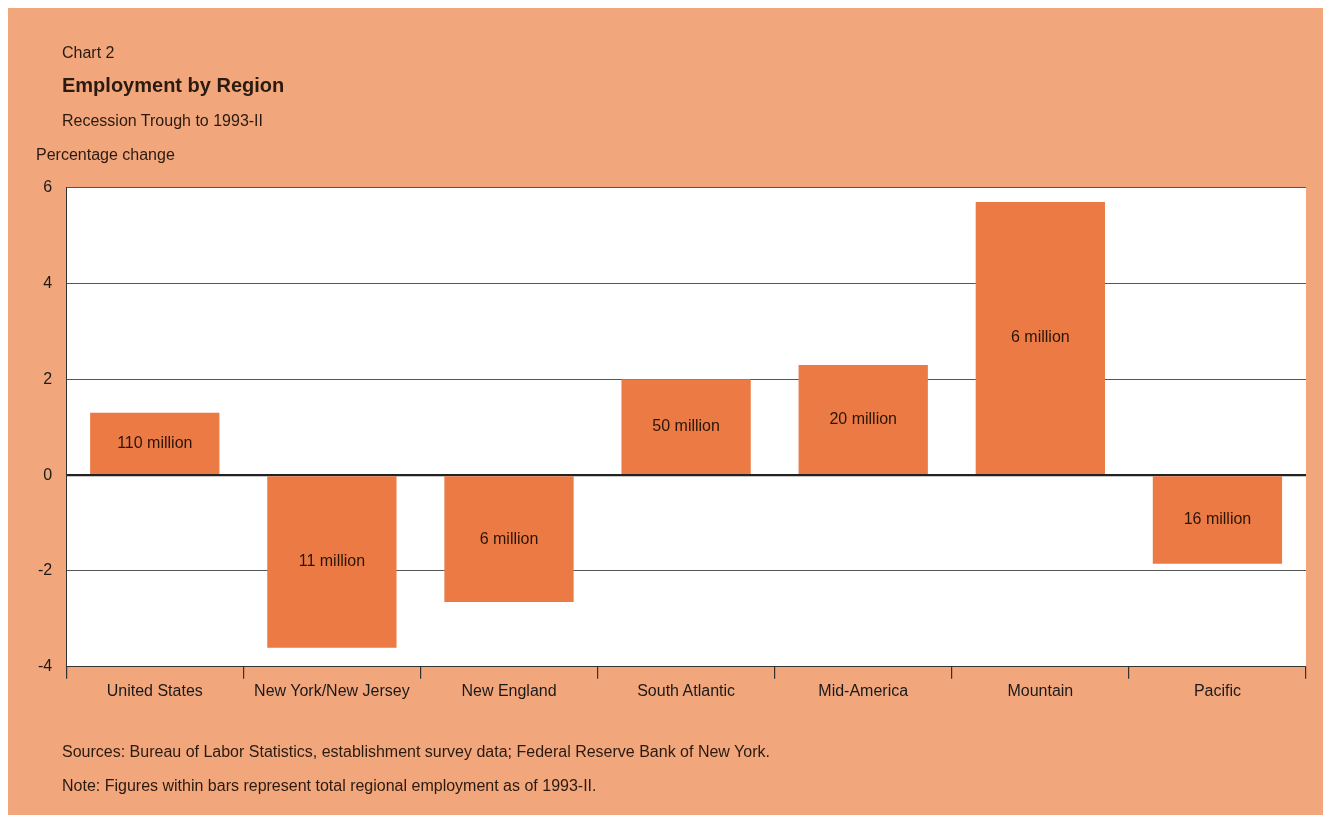 Image resolution: width=1331 pixels, height=823 pixels. What do you see at coordinates (48, 187) in the screenshot?
I see `y-tick-label: 6` at bounding box center [48, 187].